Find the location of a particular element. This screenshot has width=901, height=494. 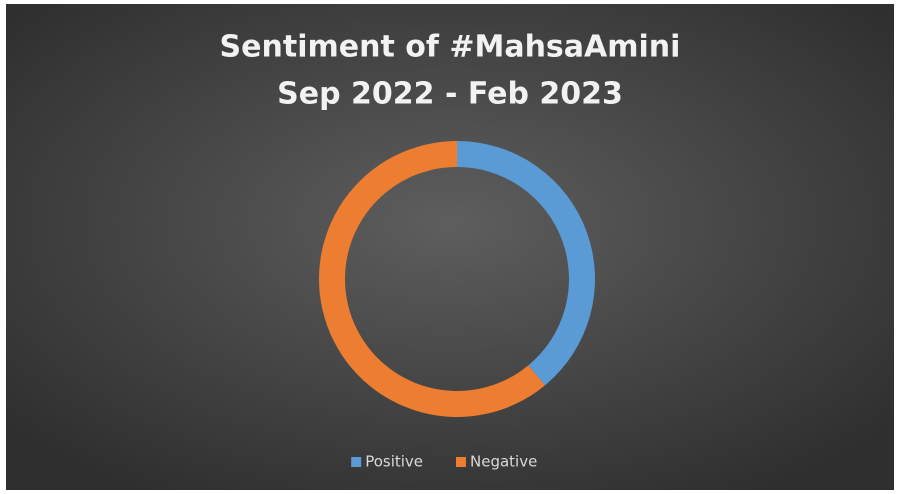

chart-subtitle: Sep 2022 - Feb 2023 is located at coordinates (450, 94).